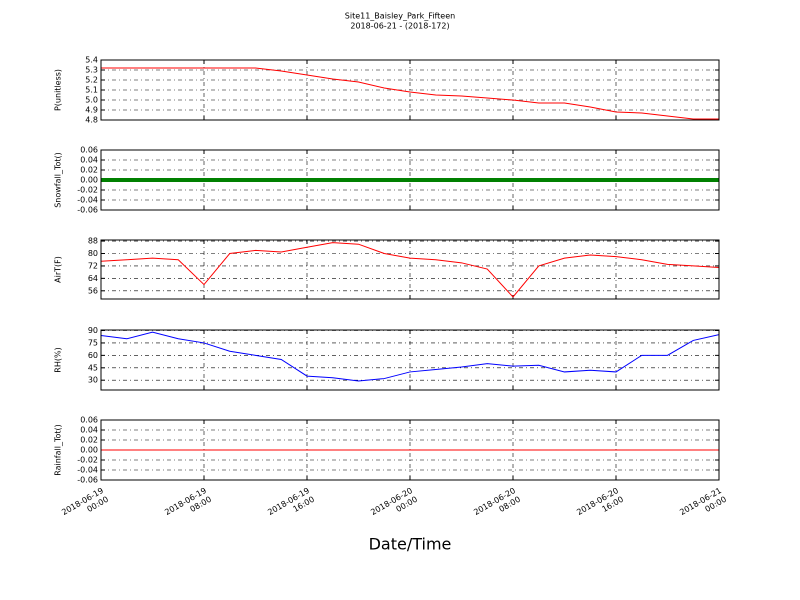 The image size is (800, 600). Describe the element at coordinates (91, 110) in the screenshot. I see `y-tick-label: 4.9` at that location.